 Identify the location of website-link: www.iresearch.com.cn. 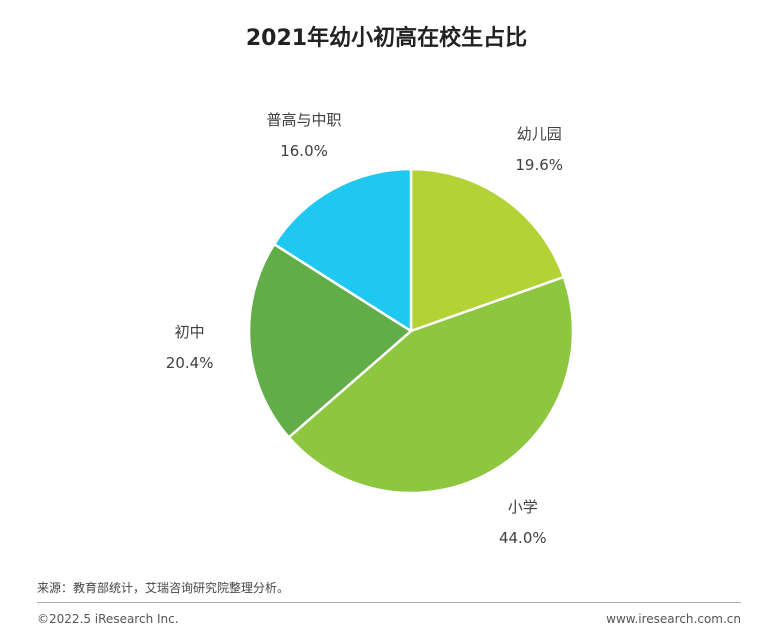
(673, 619).